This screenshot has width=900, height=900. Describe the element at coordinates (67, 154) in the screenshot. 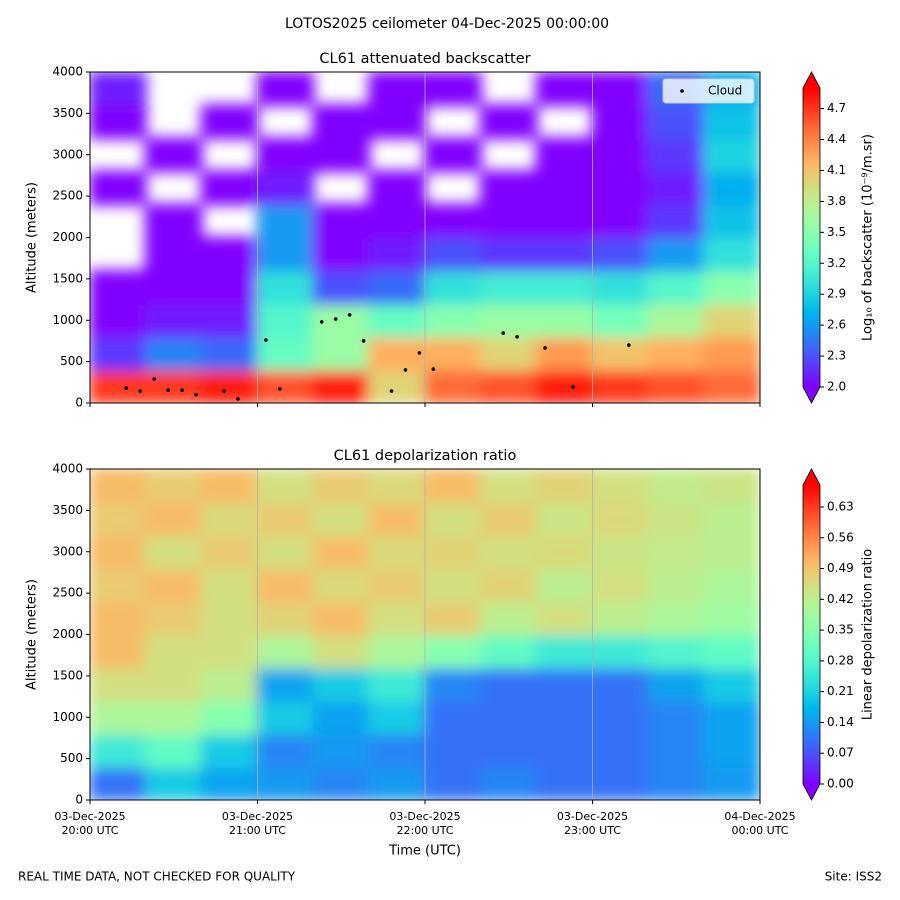

I see `y-tick-label: 3000` at that location.